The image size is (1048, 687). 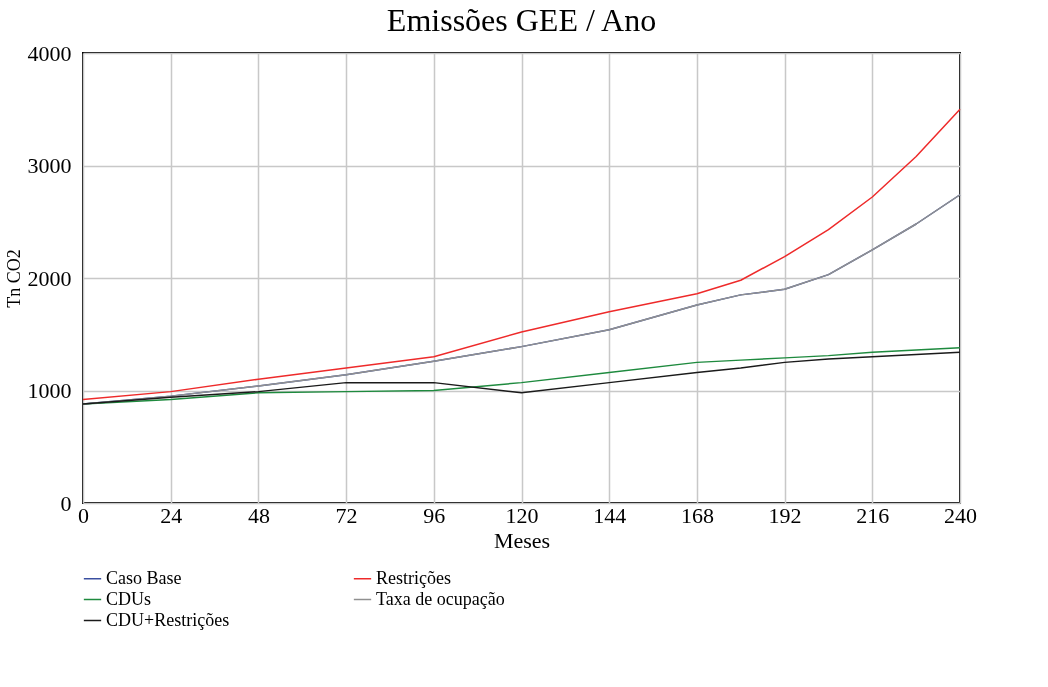 What do you see at coordinates (13, 278) in the screenshot?
I see `y-axis-title: Tn CO2` at bounding box center [13, 278].